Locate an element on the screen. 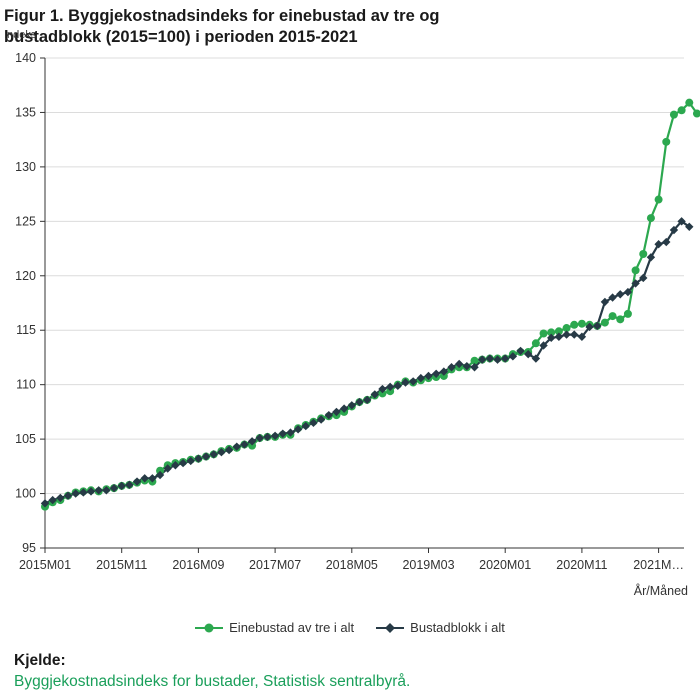 The width and height of the screenshot is (700, 700). y-tick-label: 100 is located at coordinates (25, 494).